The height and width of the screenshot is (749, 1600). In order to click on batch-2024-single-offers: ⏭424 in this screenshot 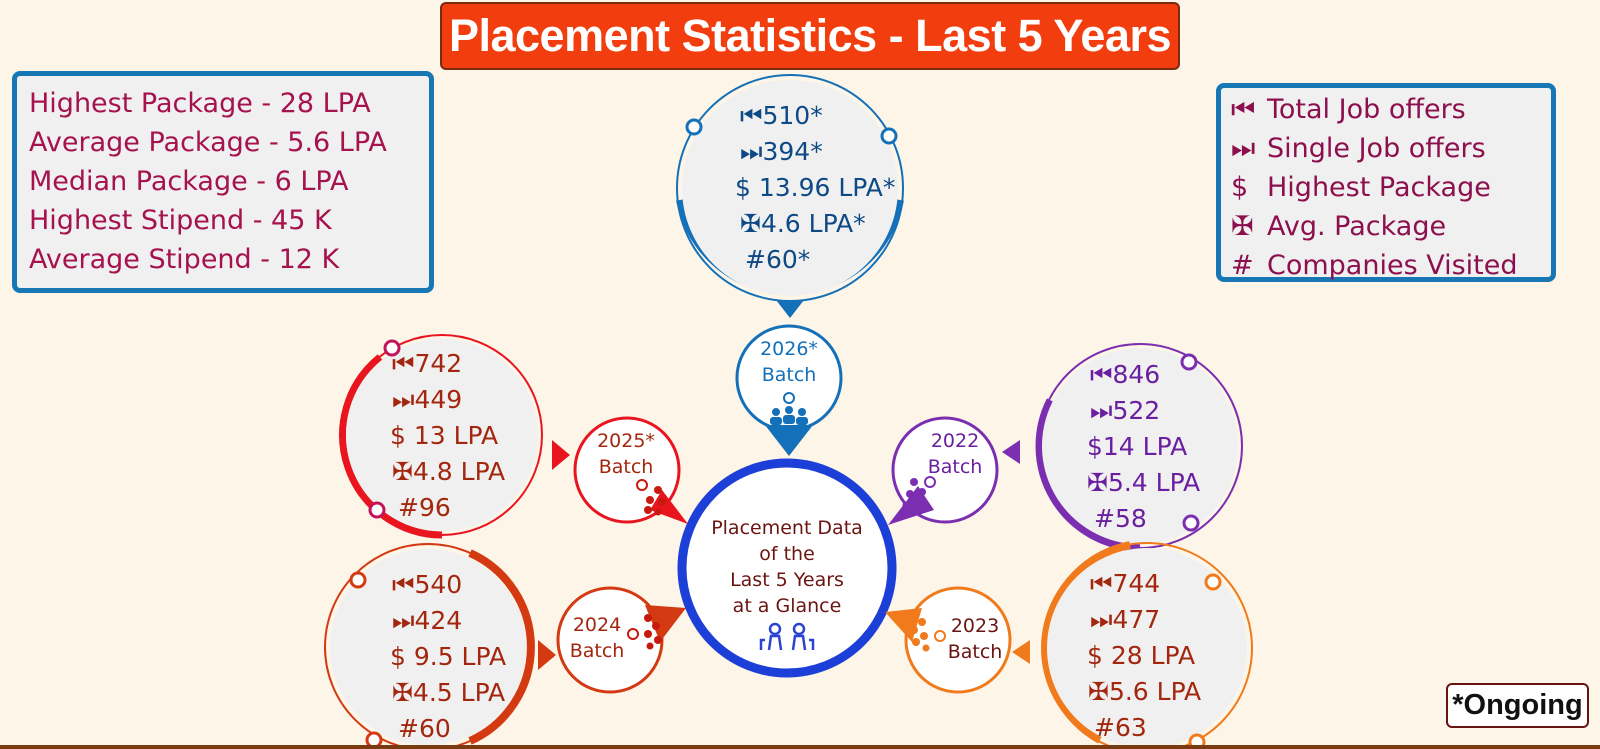, I will do `click(427, 620)`.